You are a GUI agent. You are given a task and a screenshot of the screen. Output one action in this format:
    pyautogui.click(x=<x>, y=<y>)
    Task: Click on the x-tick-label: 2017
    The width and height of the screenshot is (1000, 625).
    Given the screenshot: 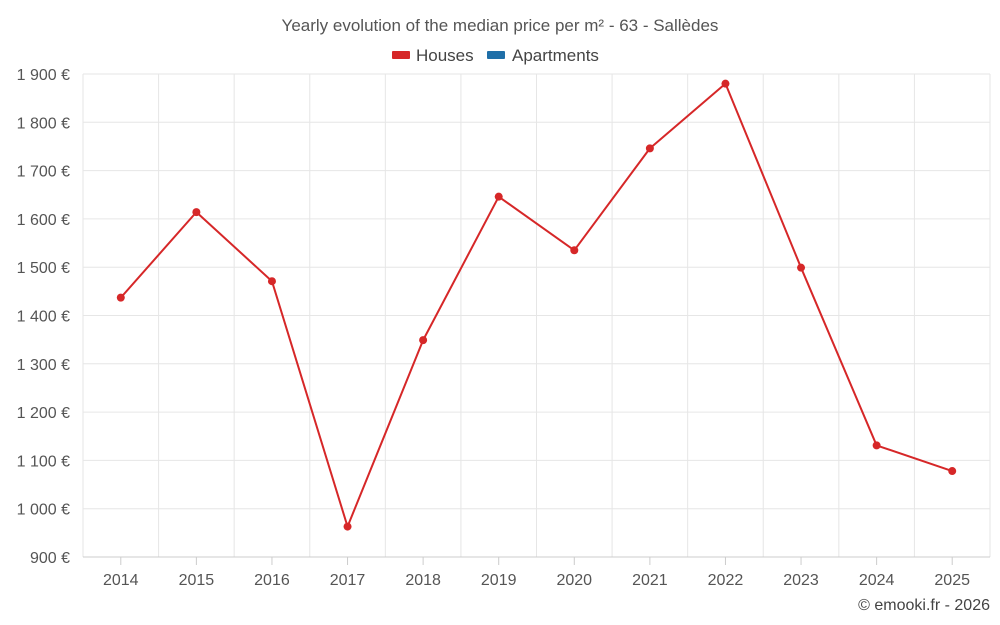 What is the action you would take?
    pyautogui.click(x=348, y=580)
    